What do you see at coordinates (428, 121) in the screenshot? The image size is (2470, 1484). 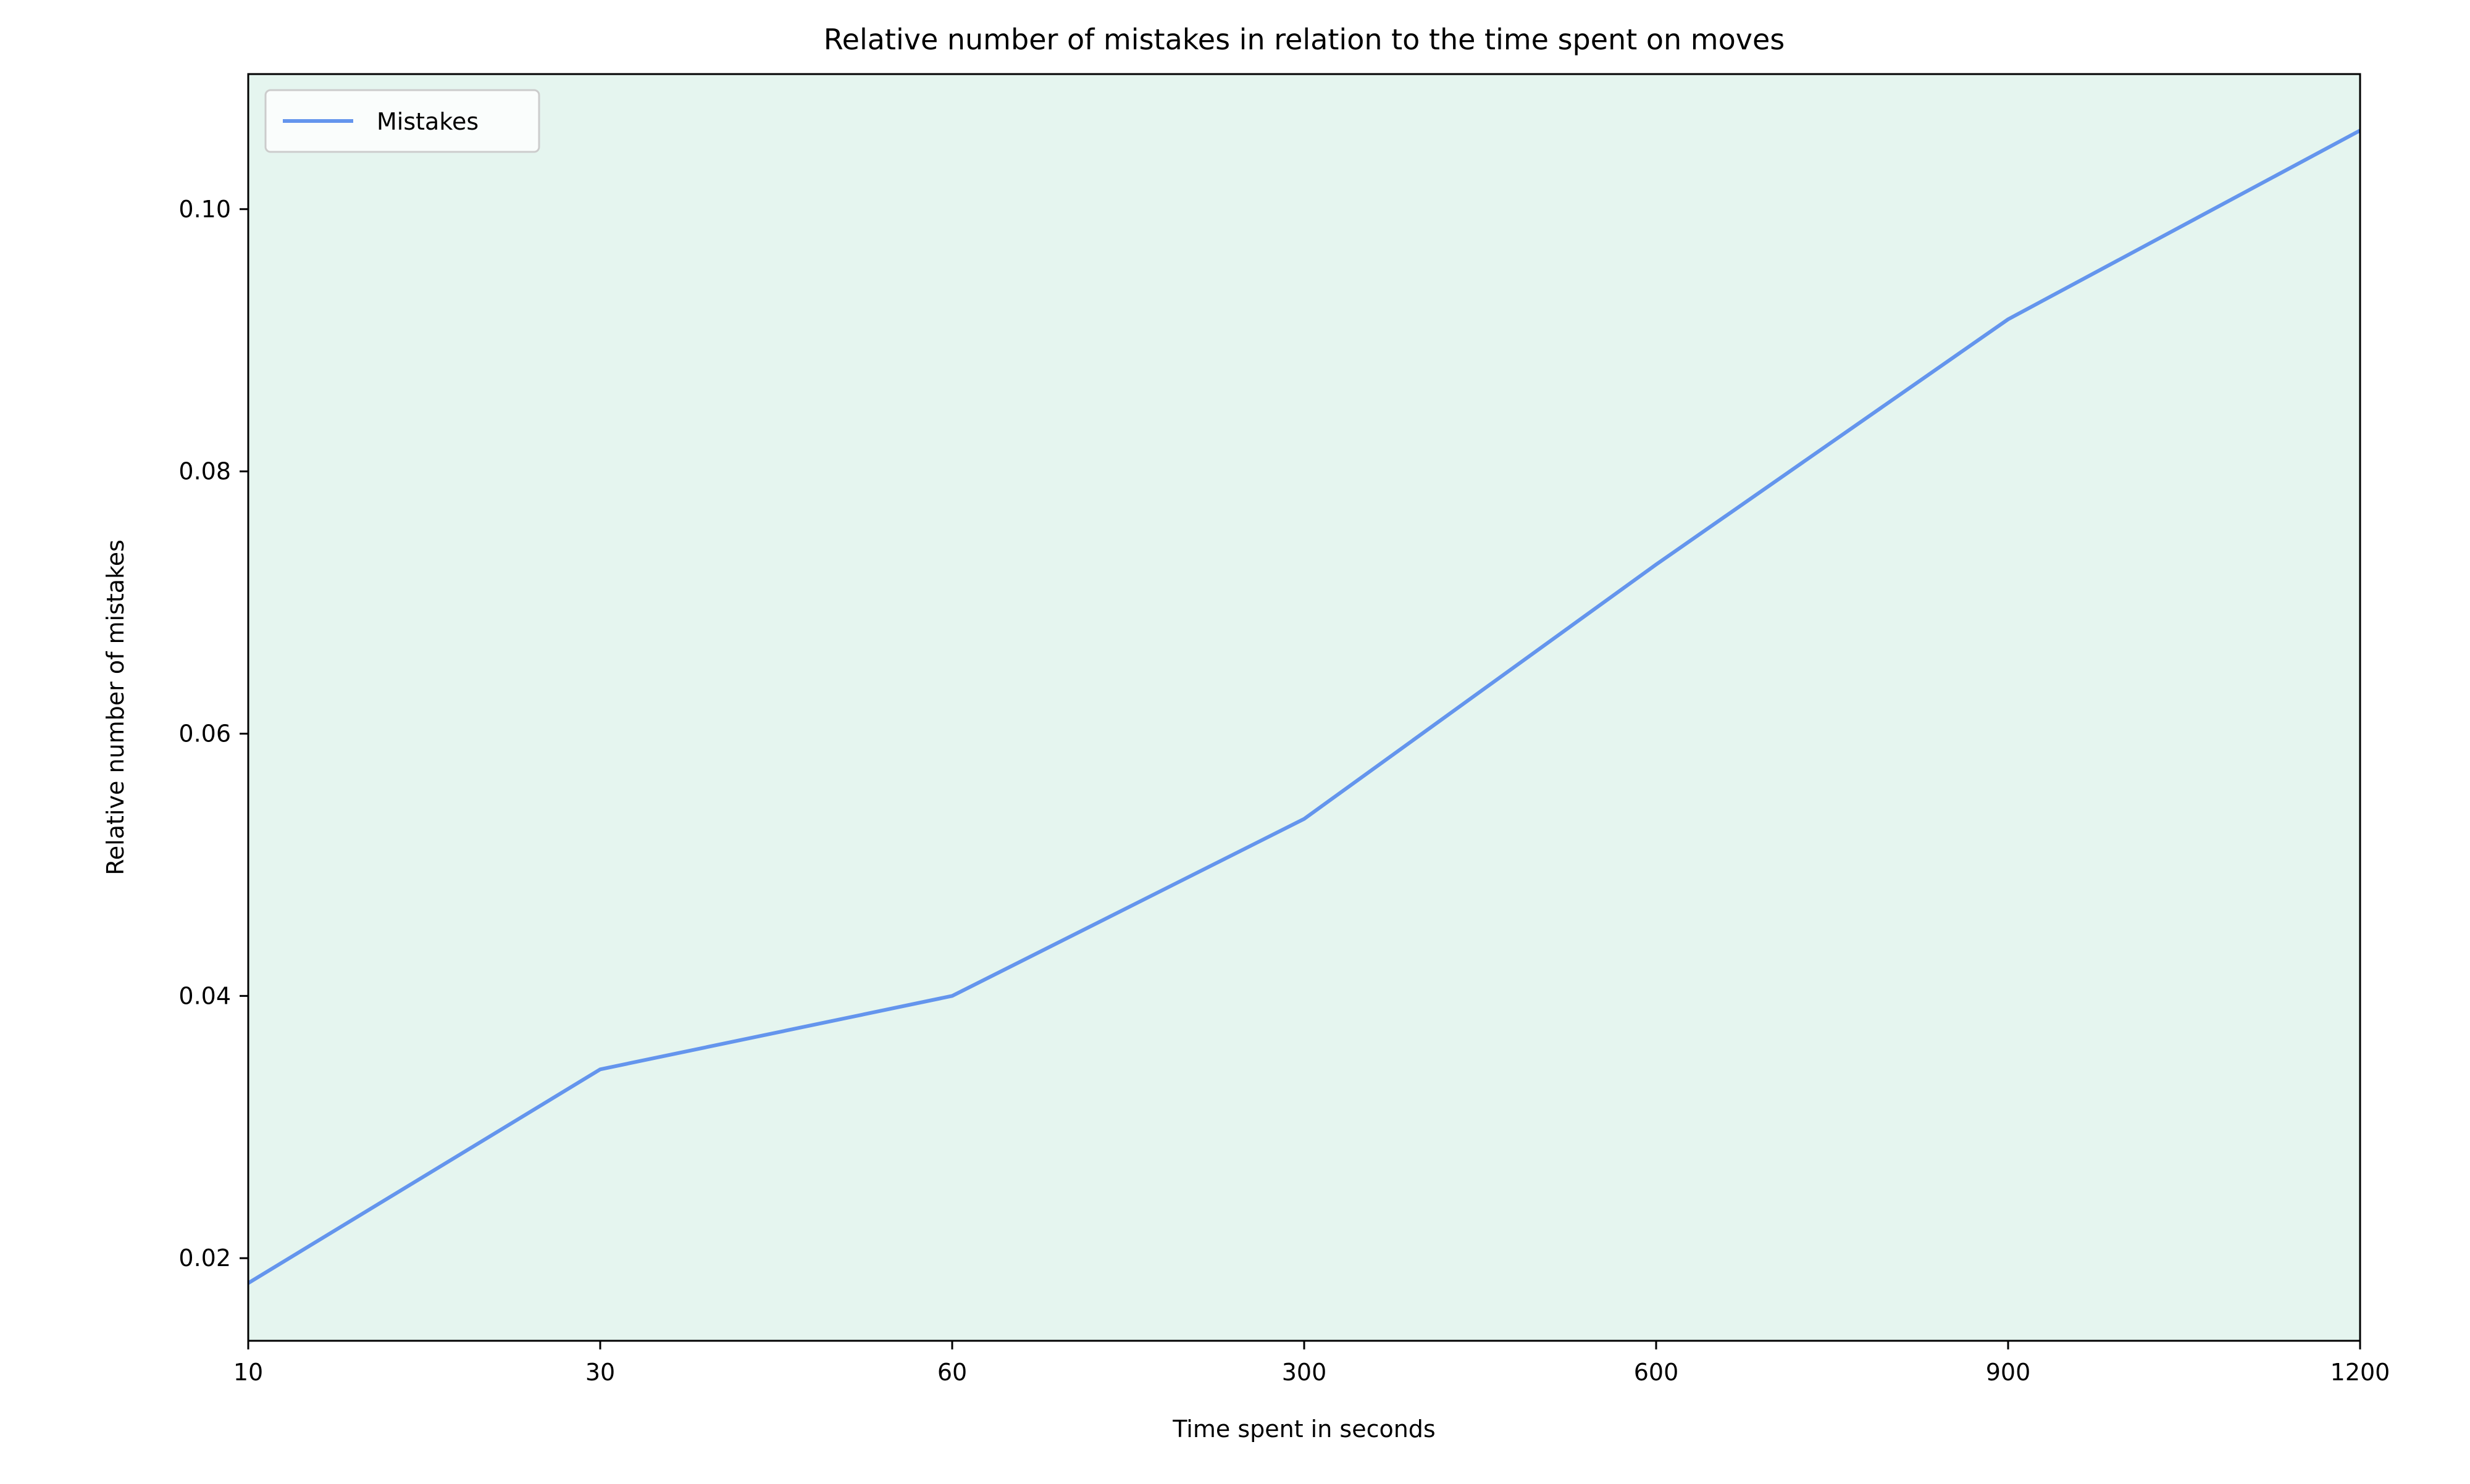 I see `legend-label-mistakes: Mistakes` at bounding box center [428, 121].